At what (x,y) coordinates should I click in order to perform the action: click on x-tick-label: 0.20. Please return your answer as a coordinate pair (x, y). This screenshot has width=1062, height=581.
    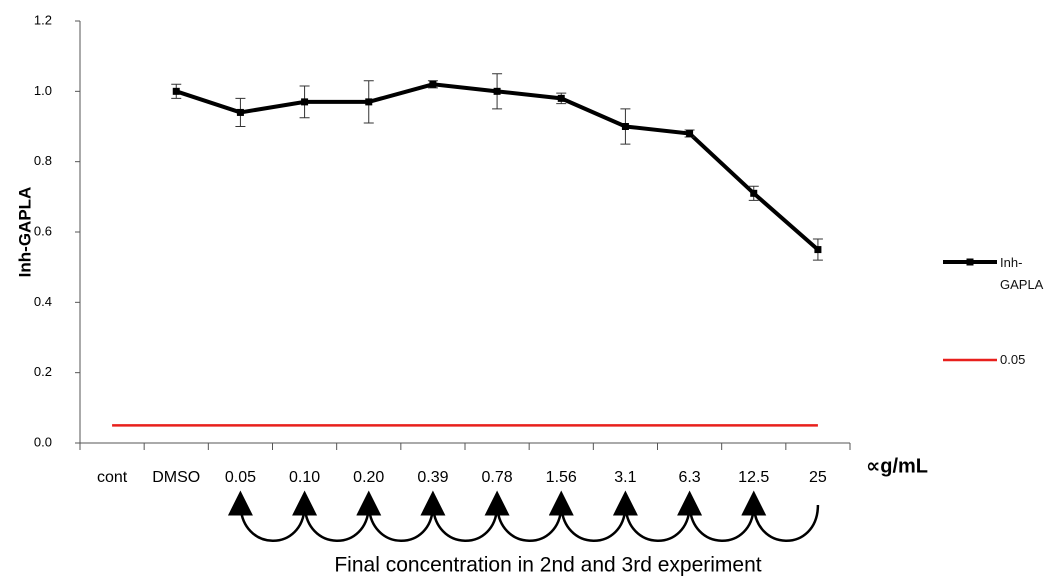
    Looking at the image, I should click on (368, 477).